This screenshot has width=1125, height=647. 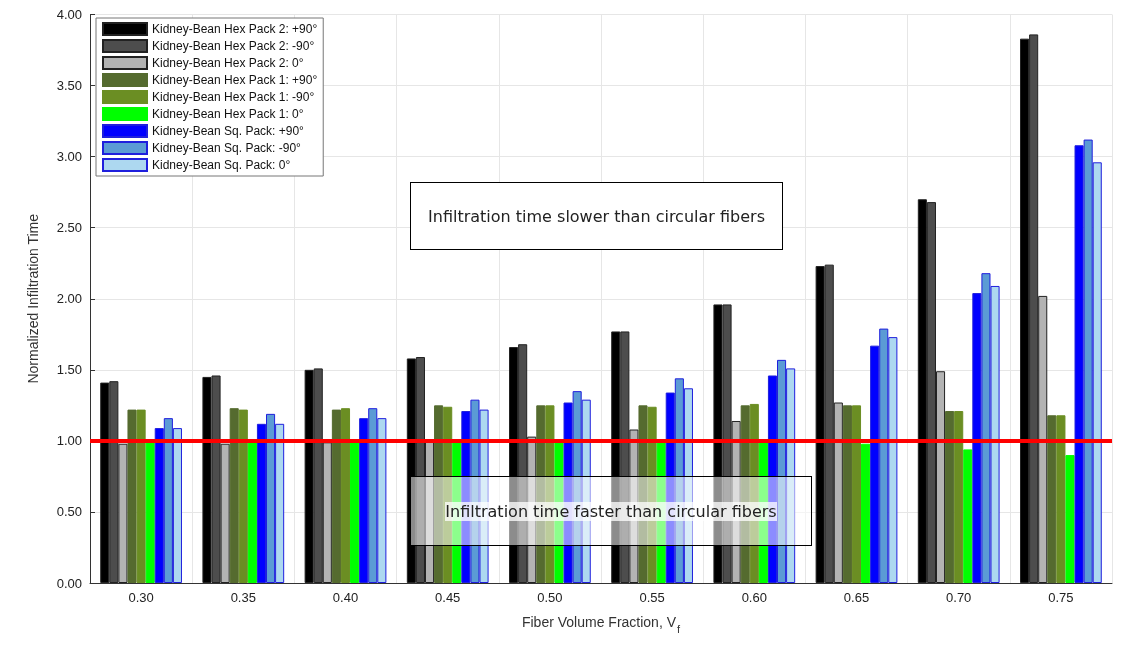 I want to click on y-tick-label: 1.00, so click(x=69, y=441).